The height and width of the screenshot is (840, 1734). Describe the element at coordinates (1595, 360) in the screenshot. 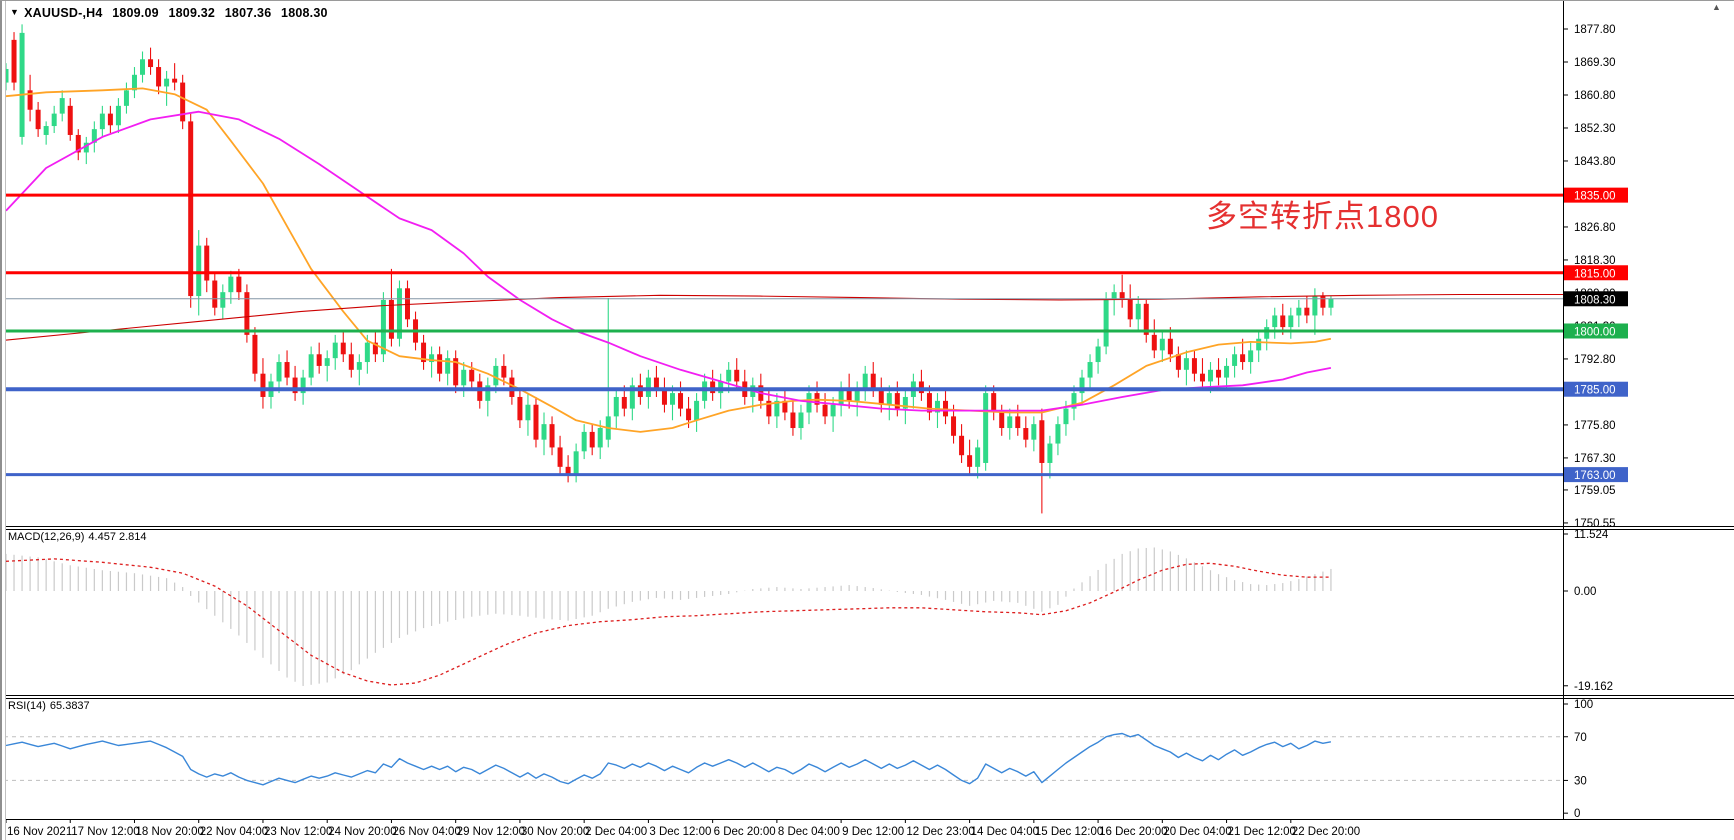

I see `price-tick-label: 1792.80` at that location.